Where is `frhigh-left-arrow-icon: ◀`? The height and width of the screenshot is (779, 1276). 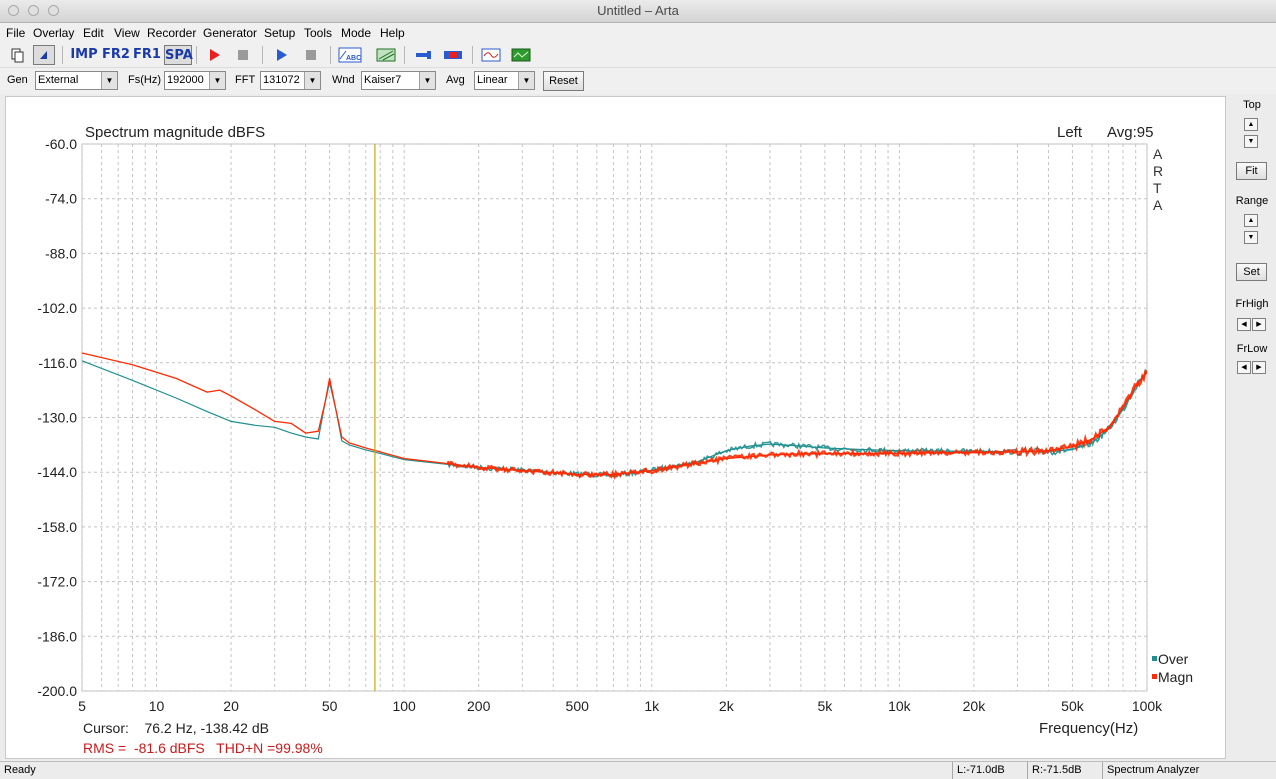
frhigh-left-arrow-icon: ◀ is located at coordinates (1244, 324).